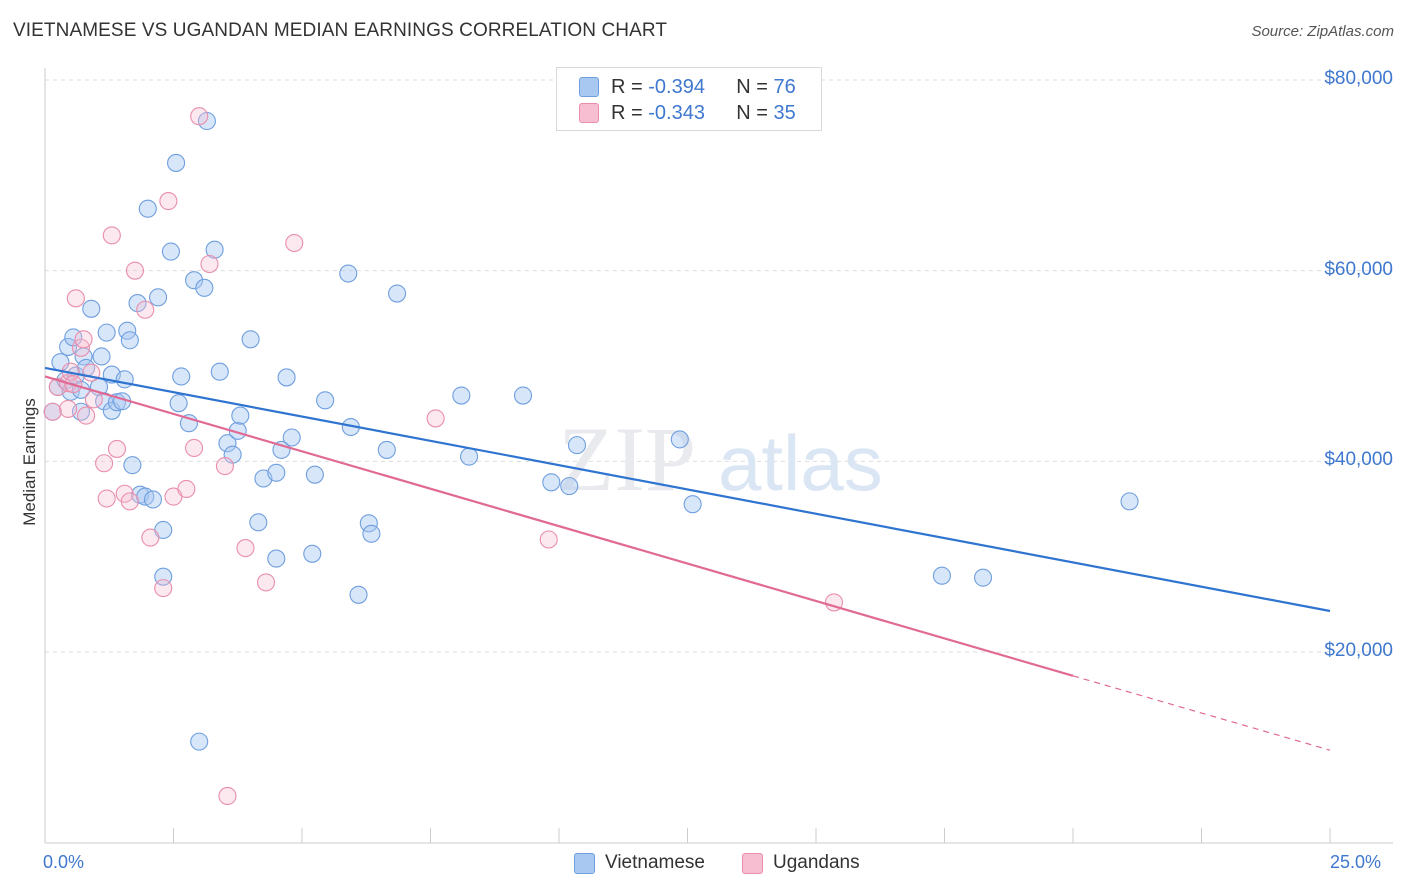 The image size is (1406, 892). I want to click on stats-row-vietnamese: R = -0.394 N = 76, so click(687, 87).